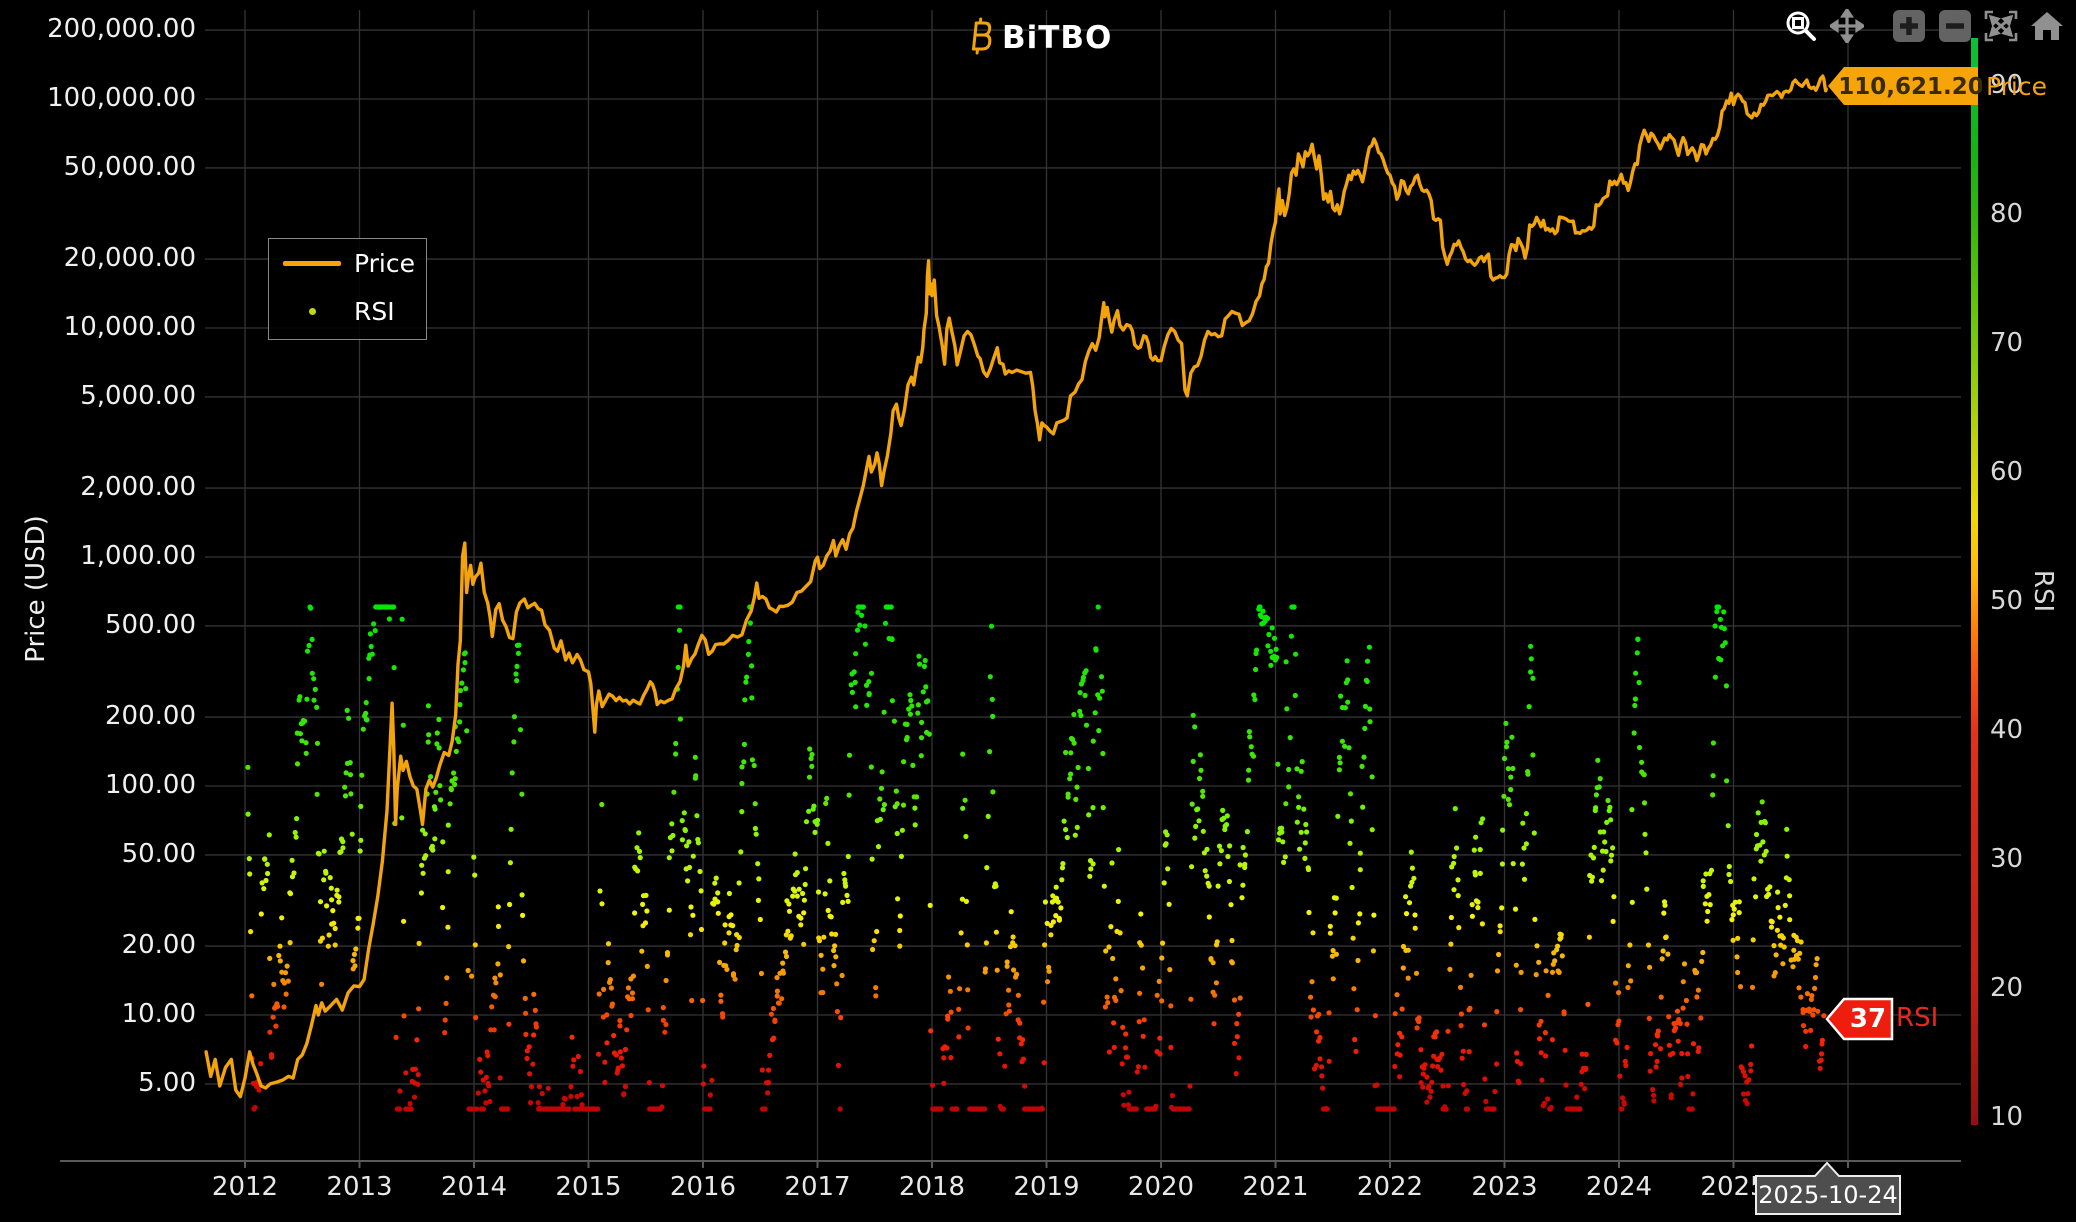  Describe the element at coordinates (36, 589) in the screenshot. I see `y-axis-title-price: Price (USD)` at that location.